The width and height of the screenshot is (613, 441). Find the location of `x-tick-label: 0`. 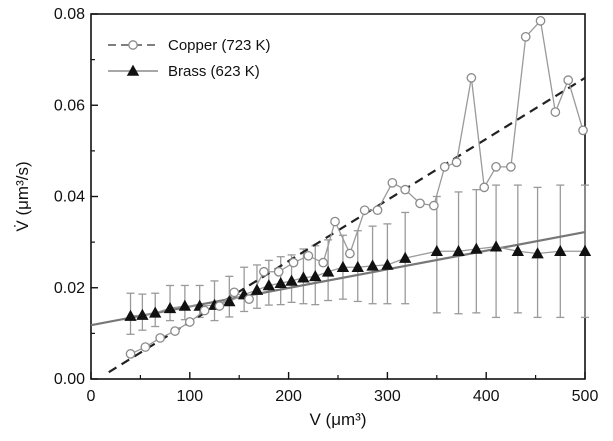

x-tick-label: 0 is located at coordinates (91, 396).